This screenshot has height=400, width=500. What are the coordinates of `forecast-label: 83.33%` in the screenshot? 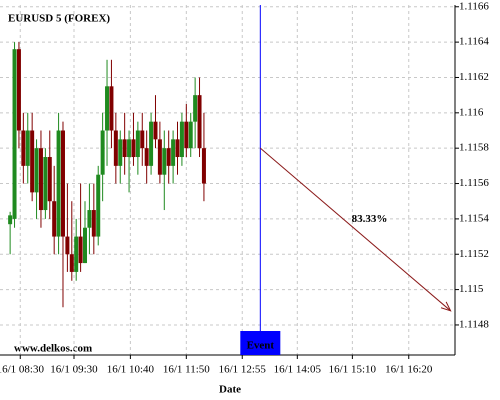 It's located at (370, 219).